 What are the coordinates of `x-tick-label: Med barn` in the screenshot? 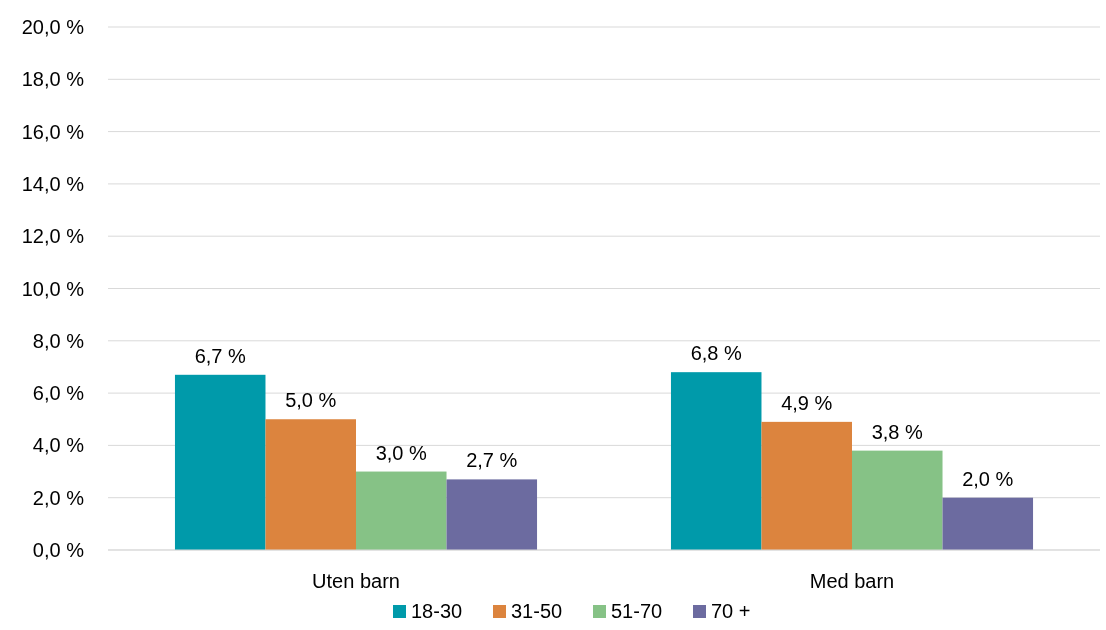 It's located at (852, 581).